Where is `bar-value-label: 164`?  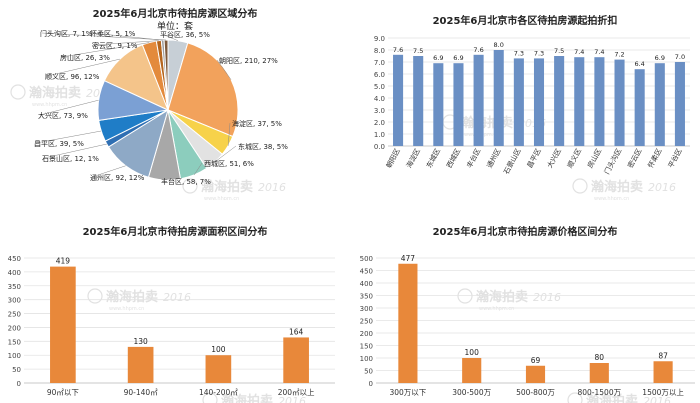 bar-value-label: 164 is located at coordinates (296, 331).